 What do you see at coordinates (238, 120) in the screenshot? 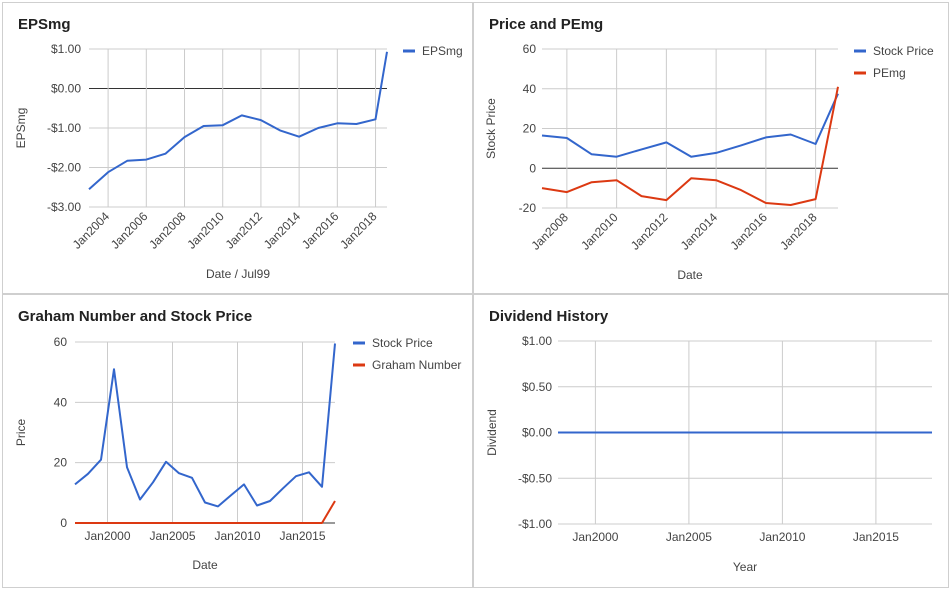
I see `series-line-epsmg` at bounding box center [238, 120].